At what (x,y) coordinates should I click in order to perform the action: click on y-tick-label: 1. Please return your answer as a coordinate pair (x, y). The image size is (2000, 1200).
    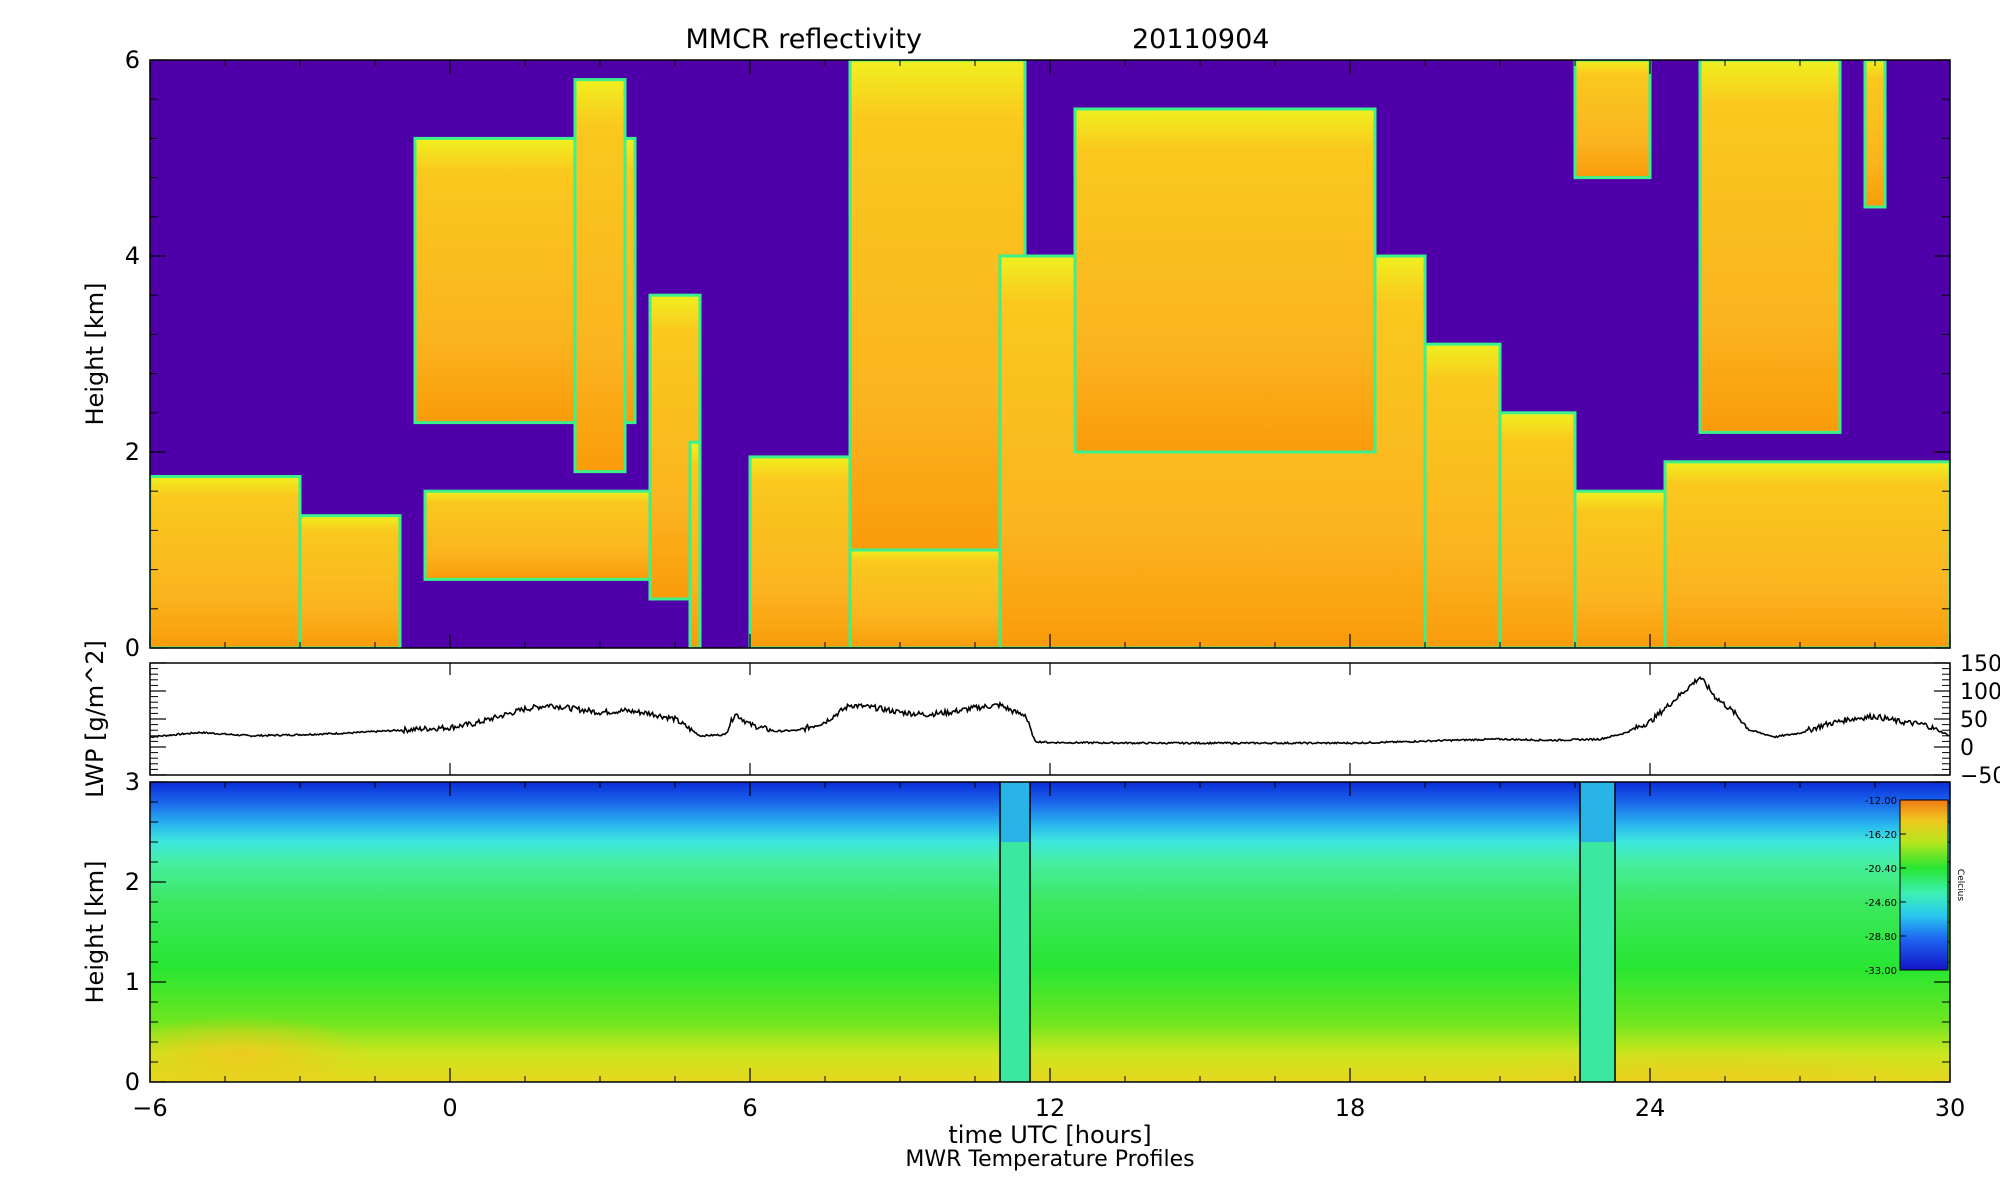
    Looking at the image, I should click on (132, 982).